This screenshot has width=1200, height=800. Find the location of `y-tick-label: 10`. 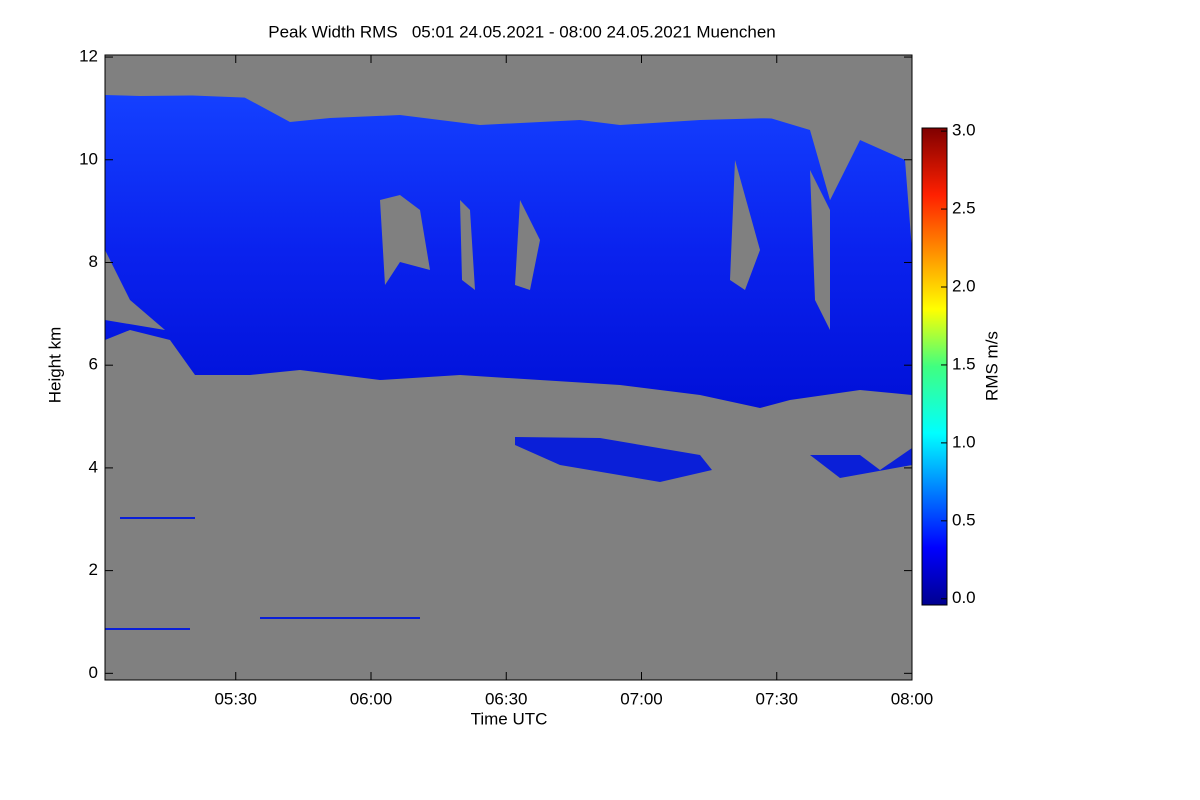

y-tick-label: 10 is located at coordinates (88, 158).